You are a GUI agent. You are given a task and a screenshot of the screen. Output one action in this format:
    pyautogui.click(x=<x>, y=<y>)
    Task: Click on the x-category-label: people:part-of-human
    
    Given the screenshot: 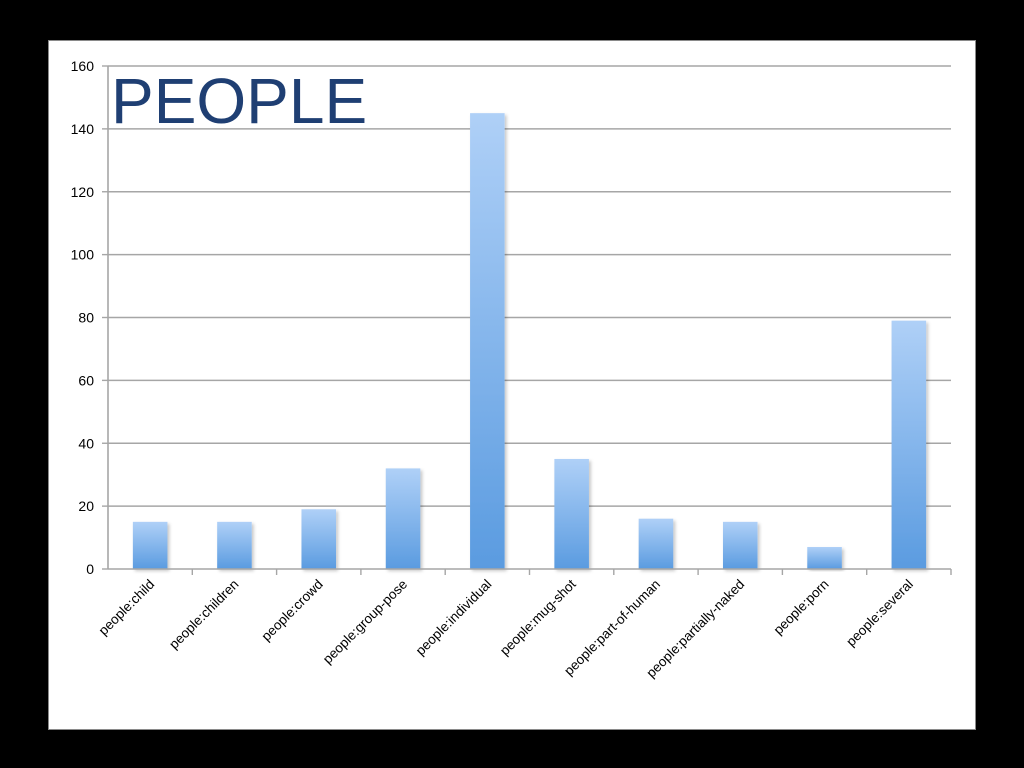 What is the action you would take?
    pyautogui.click(x=612, y=628)
    